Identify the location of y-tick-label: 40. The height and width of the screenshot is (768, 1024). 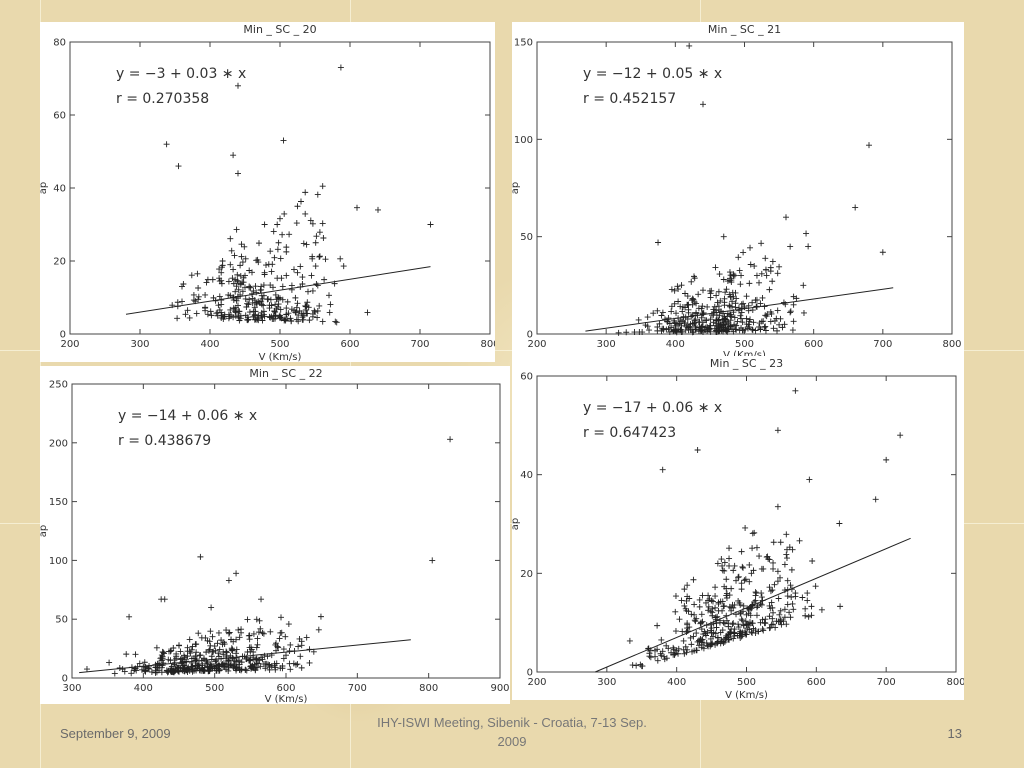
(526, 475).